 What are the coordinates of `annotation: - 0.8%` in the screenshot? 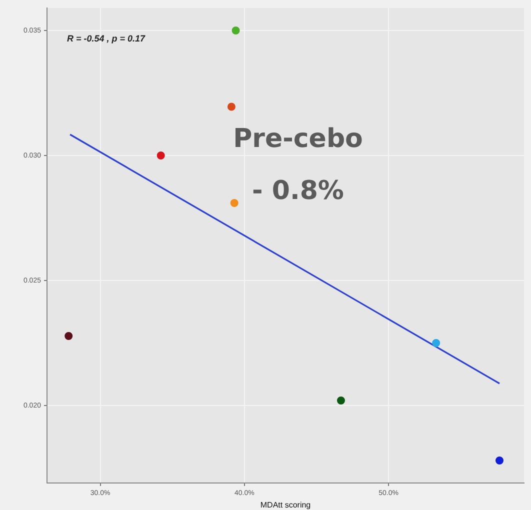 It's located at (298, 191).